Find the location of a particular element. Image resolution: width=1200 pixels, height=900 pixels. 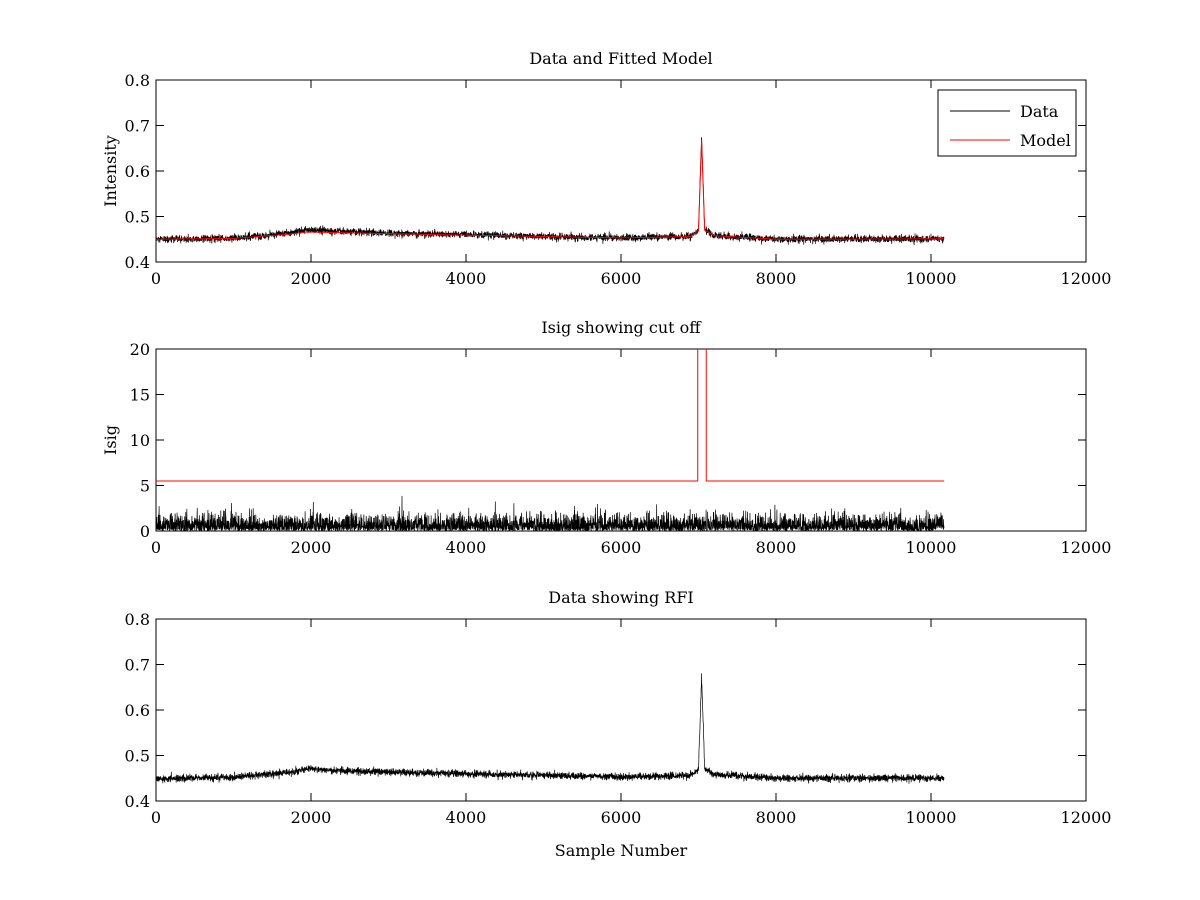

y-axis-label: Intensity is located at coordinates (110, 171).